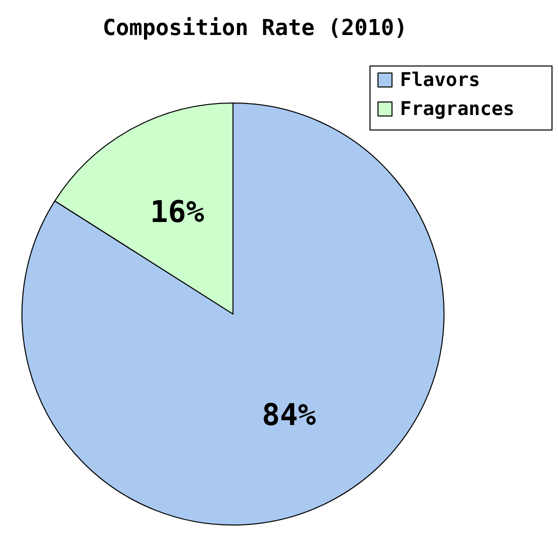  What do you see at coordinates (289, 416) in the screenshot?
I see `data-label: 84%` at bounding box center [289, 416].